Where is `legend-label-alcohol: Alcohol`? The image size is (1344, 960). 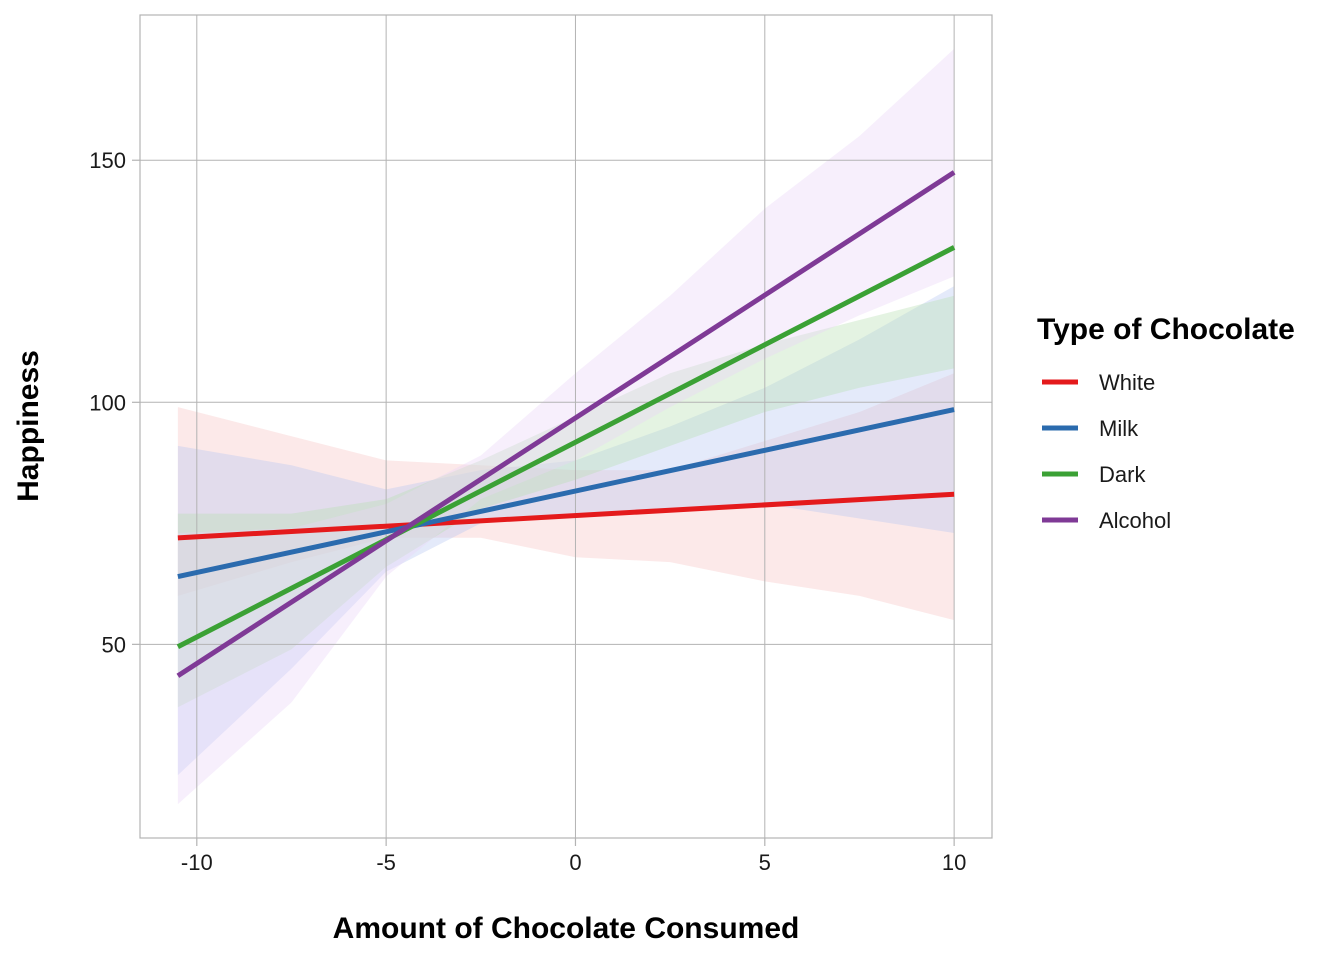
legend-label-alcohol: Alcohol is located at coordinates (1135, 520).